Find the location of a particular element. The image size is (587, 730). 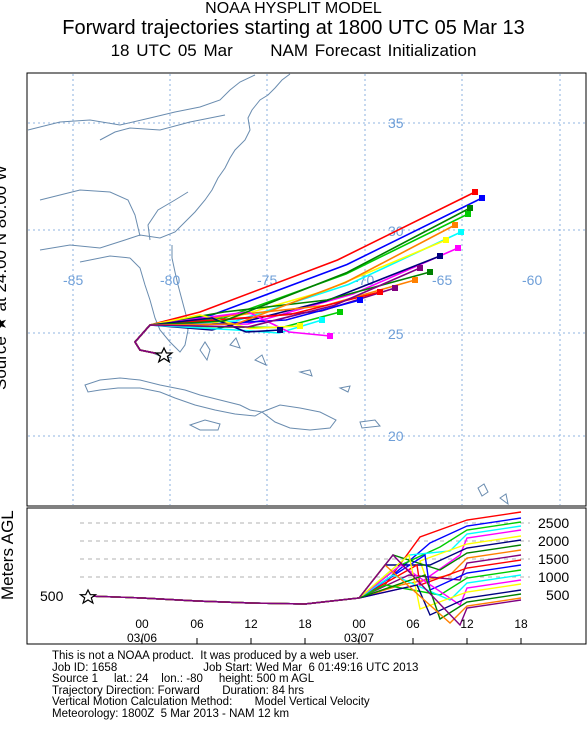

vertical-trajectories is located at coordinates (304, 569).